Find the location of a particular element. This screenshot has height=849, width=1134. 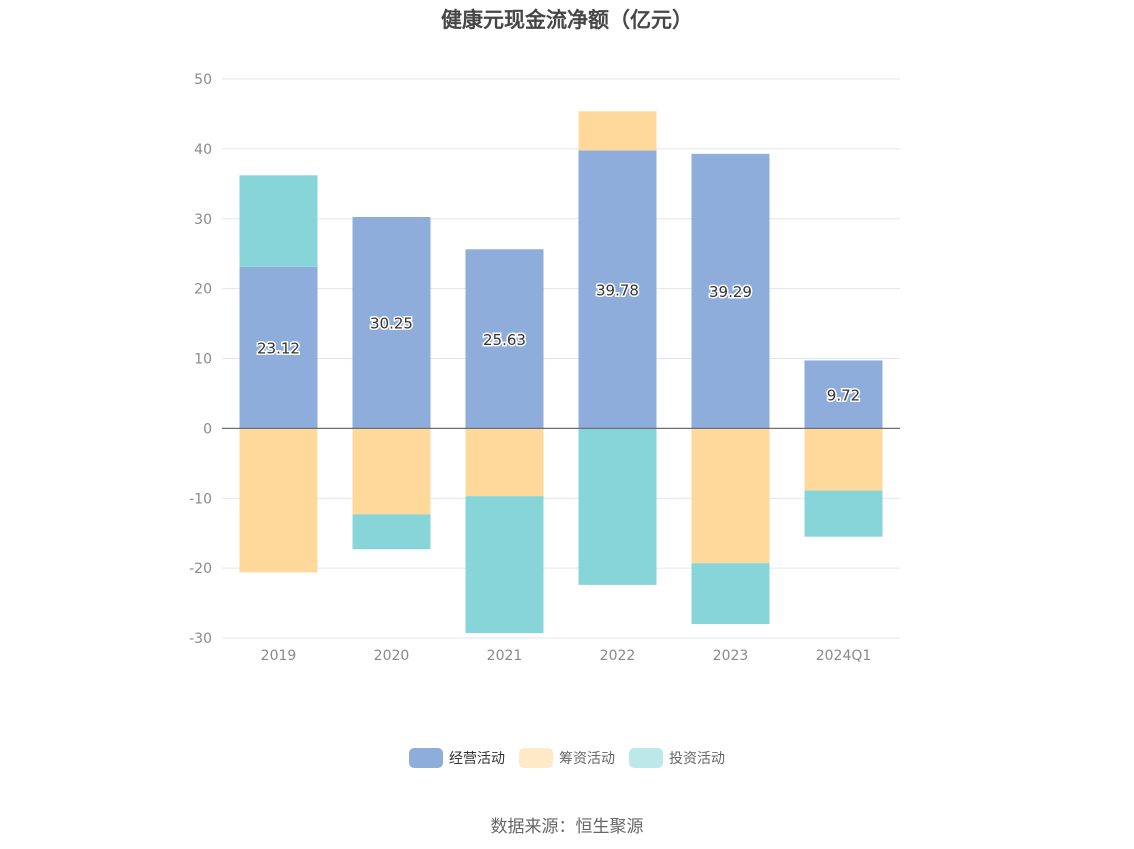

y-tick-label: 50 is located at coordinates (203, 80).